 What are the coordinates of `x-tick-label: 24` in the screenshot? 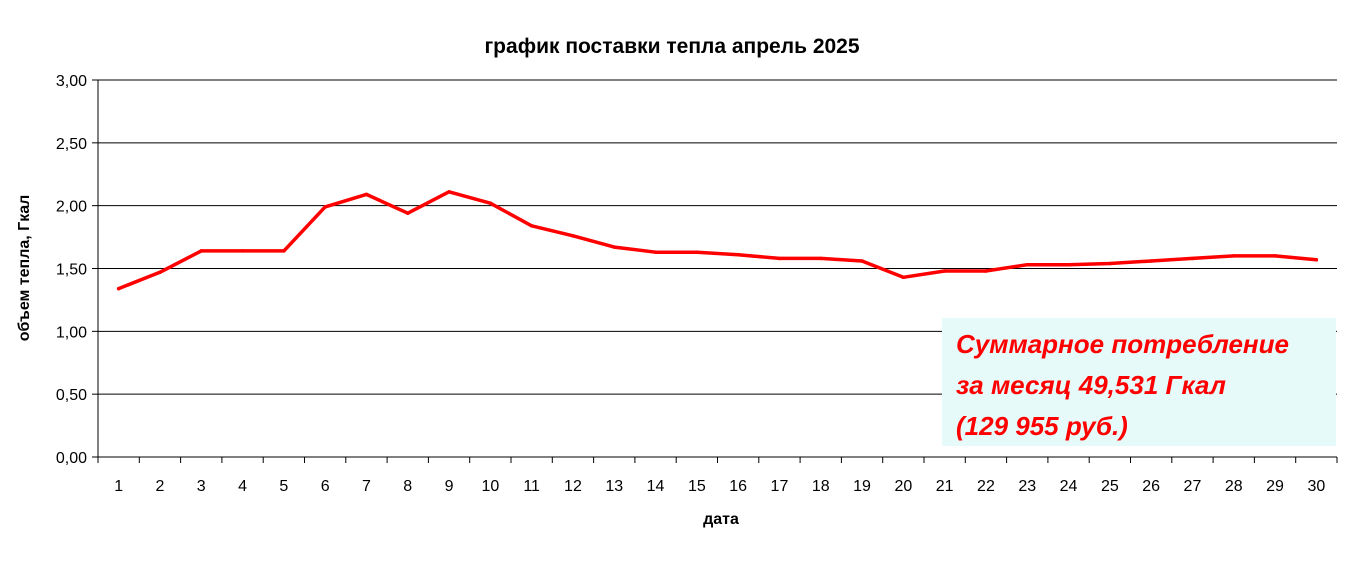 It's located at (1069, 486).